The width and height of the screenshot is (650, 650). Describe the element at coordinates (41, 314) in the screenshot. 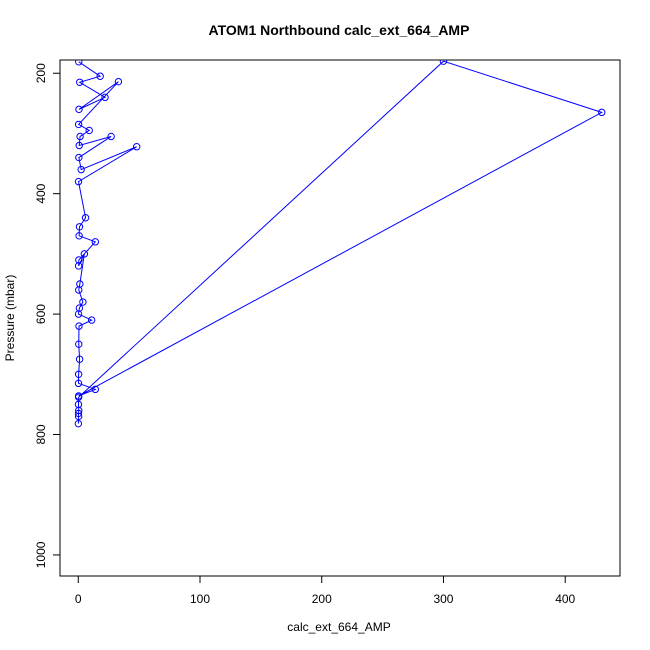

I see `y-tick-label: 600` at that location.